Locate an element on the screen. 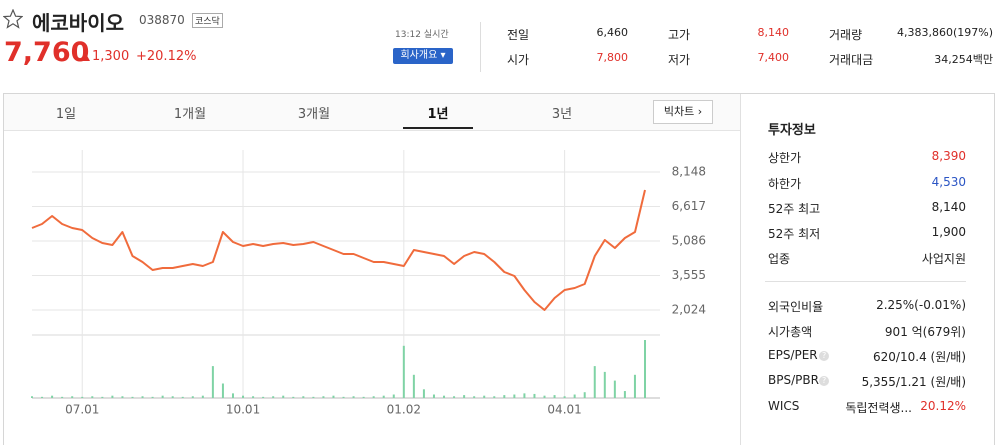 This screenshot has width=998, height=445. info-label: 업종 is located at coordinates (779, 259).